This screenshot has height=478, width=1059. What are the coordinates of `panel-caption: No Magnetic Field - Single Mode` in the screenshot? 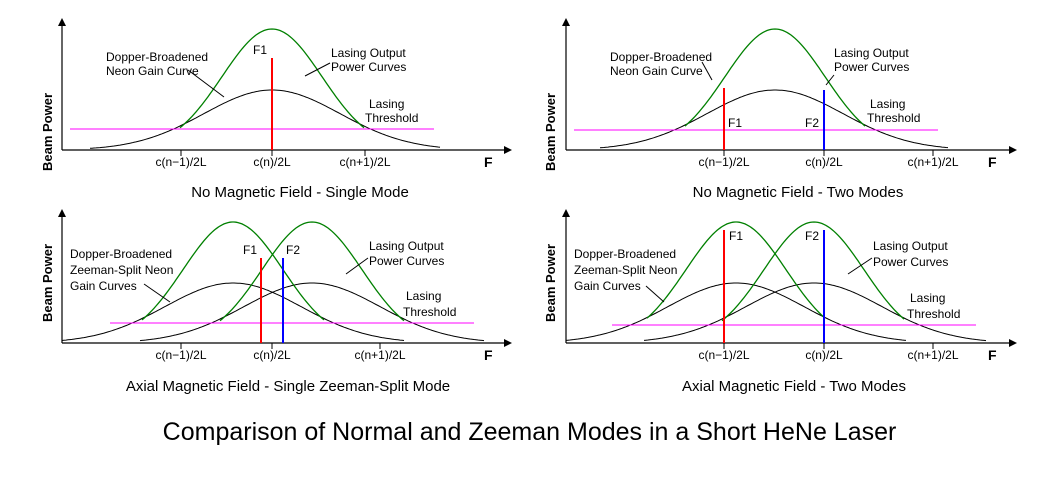 It's located at (300, 192).